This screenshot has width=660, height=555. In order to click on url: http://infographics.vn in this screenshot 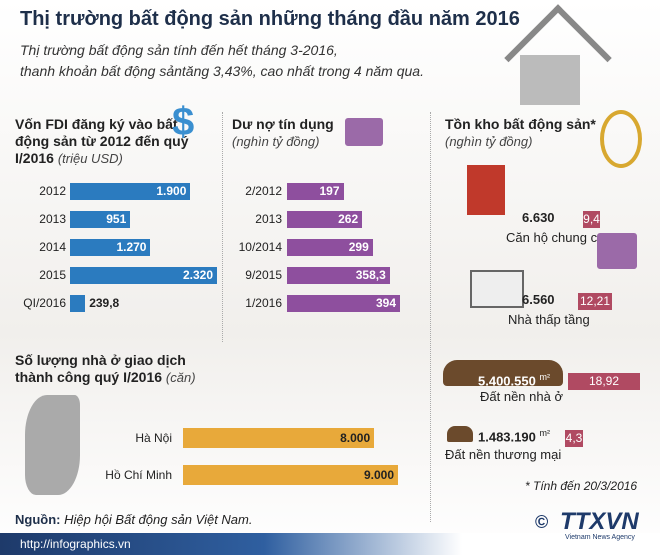, I will do `click(75, 544)`.